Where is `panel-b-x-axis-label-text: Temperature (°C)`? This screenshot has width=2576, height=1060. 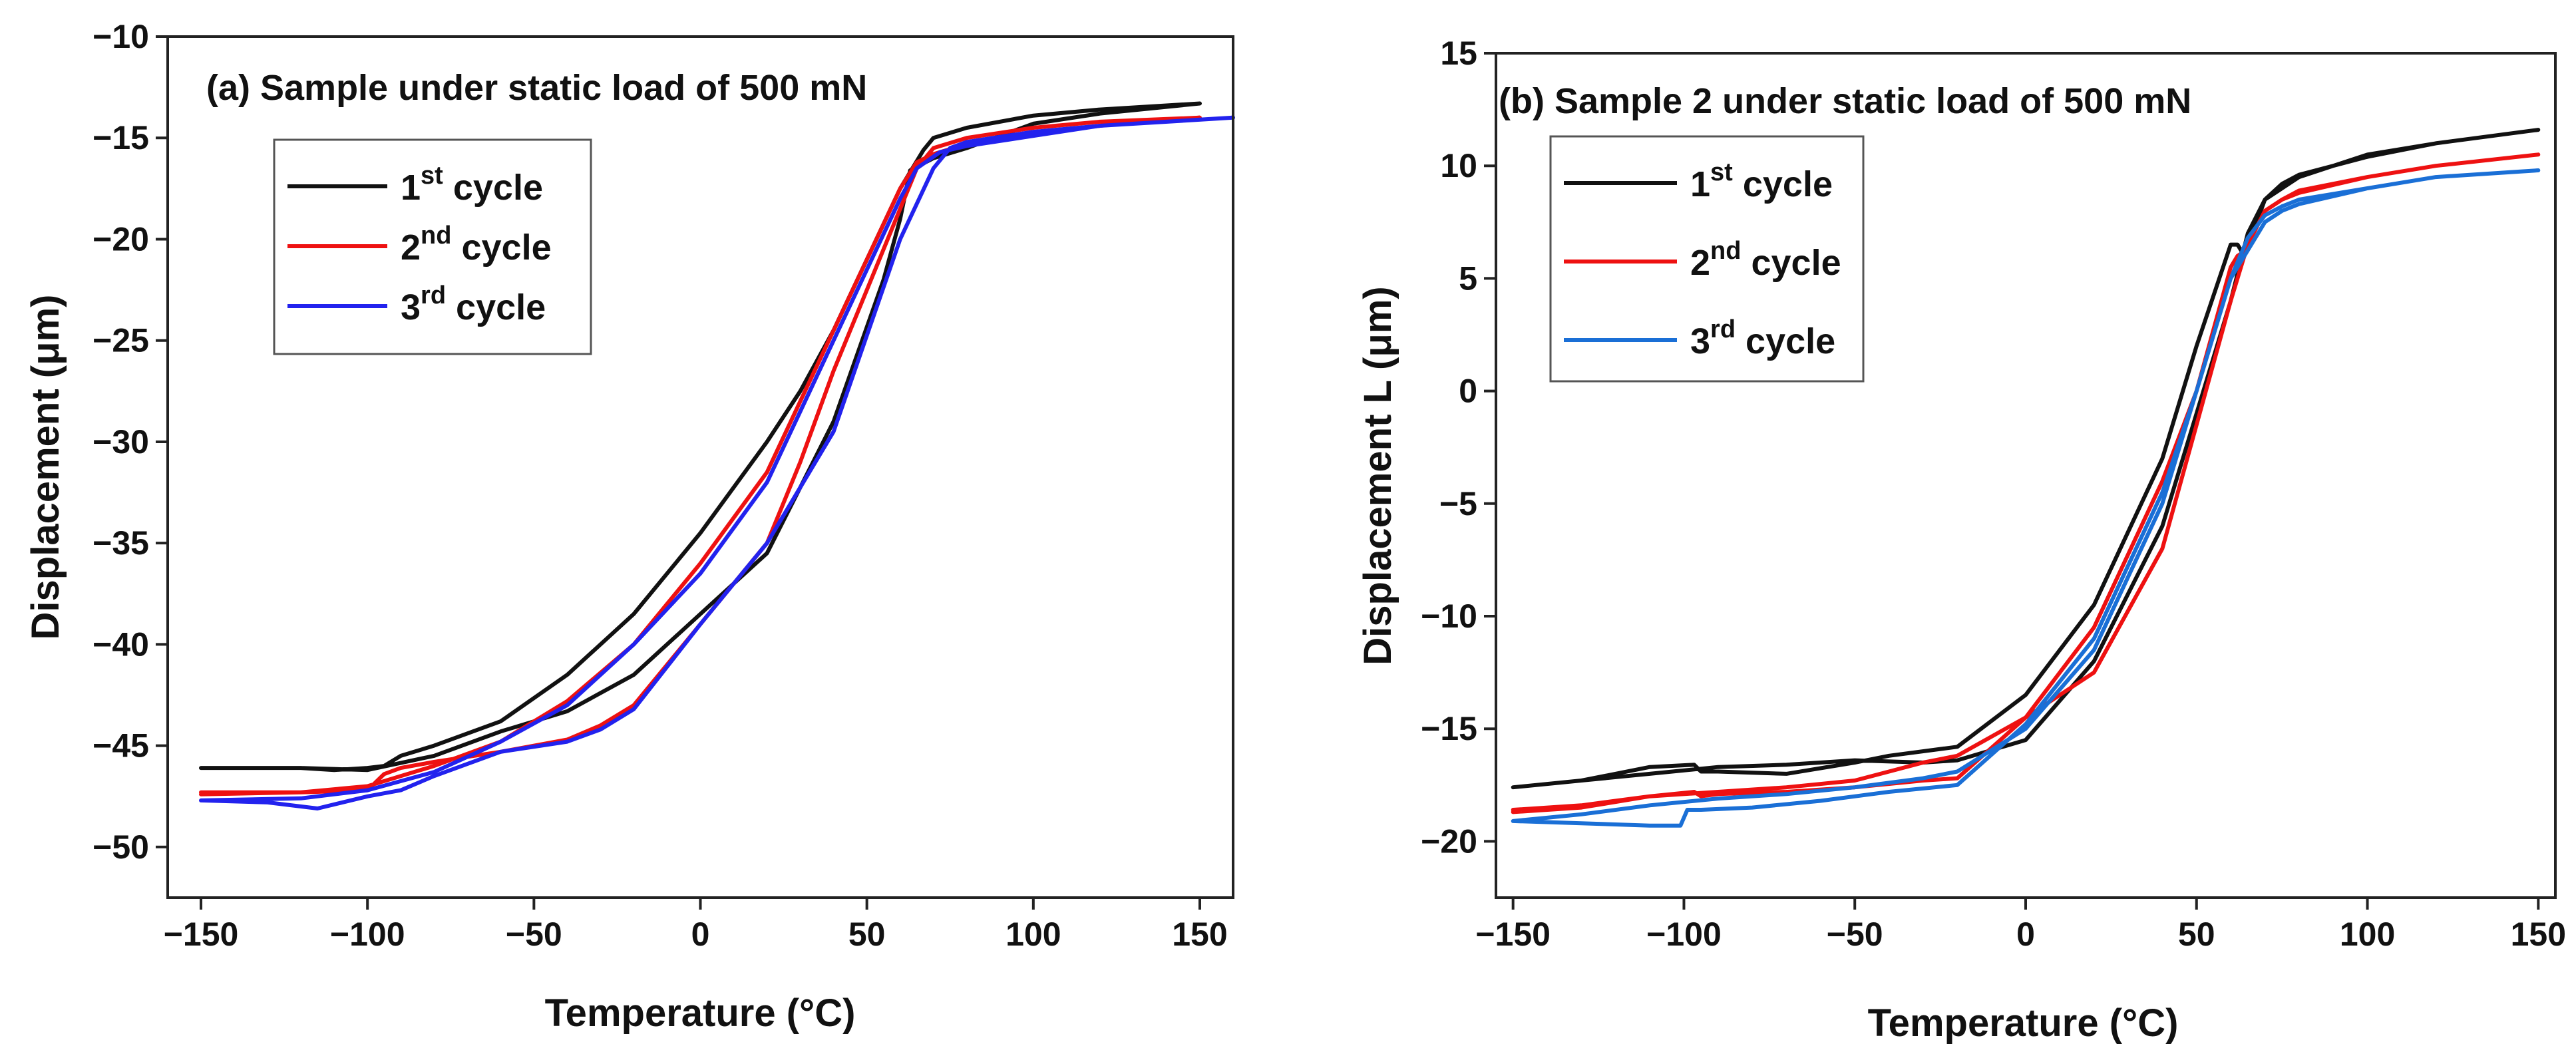 panel-b-x-axis-label-text: Temperature (°C) is located at coordinates (2024, 1023).